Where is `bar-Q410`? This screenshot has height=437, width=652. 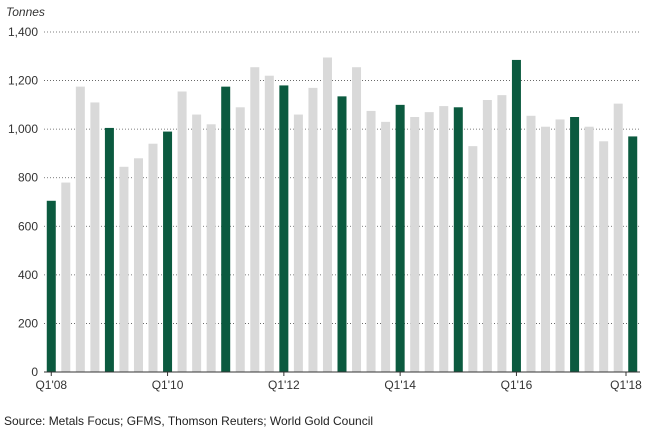 bar-Q410 is located at coordinates (211, 248).